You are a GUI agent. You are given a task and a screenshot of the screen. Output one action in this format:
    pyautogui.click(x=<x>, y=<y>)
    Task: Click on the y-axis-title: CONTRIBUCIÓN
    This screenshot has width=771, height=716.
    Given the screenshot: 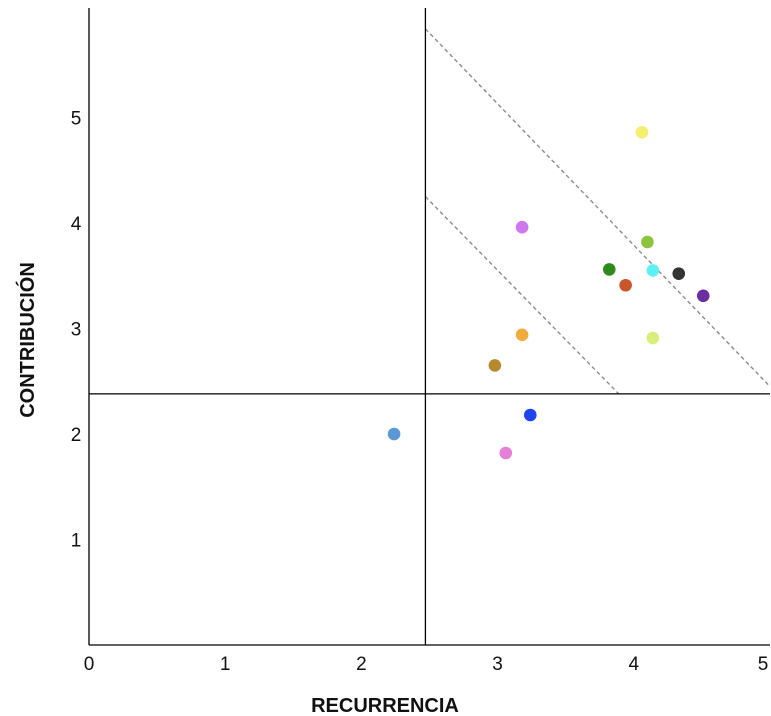 What is the action you would take?
    pyautogui.click(x=27, y=340)
    